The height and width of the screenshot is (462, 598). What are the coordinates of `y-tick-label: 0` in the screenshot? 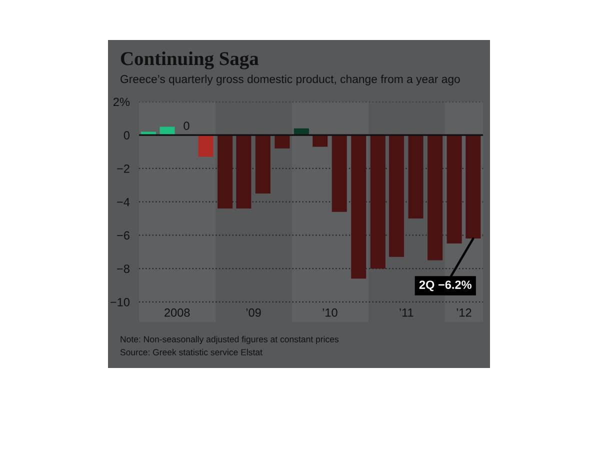 It's located at (127, 135).